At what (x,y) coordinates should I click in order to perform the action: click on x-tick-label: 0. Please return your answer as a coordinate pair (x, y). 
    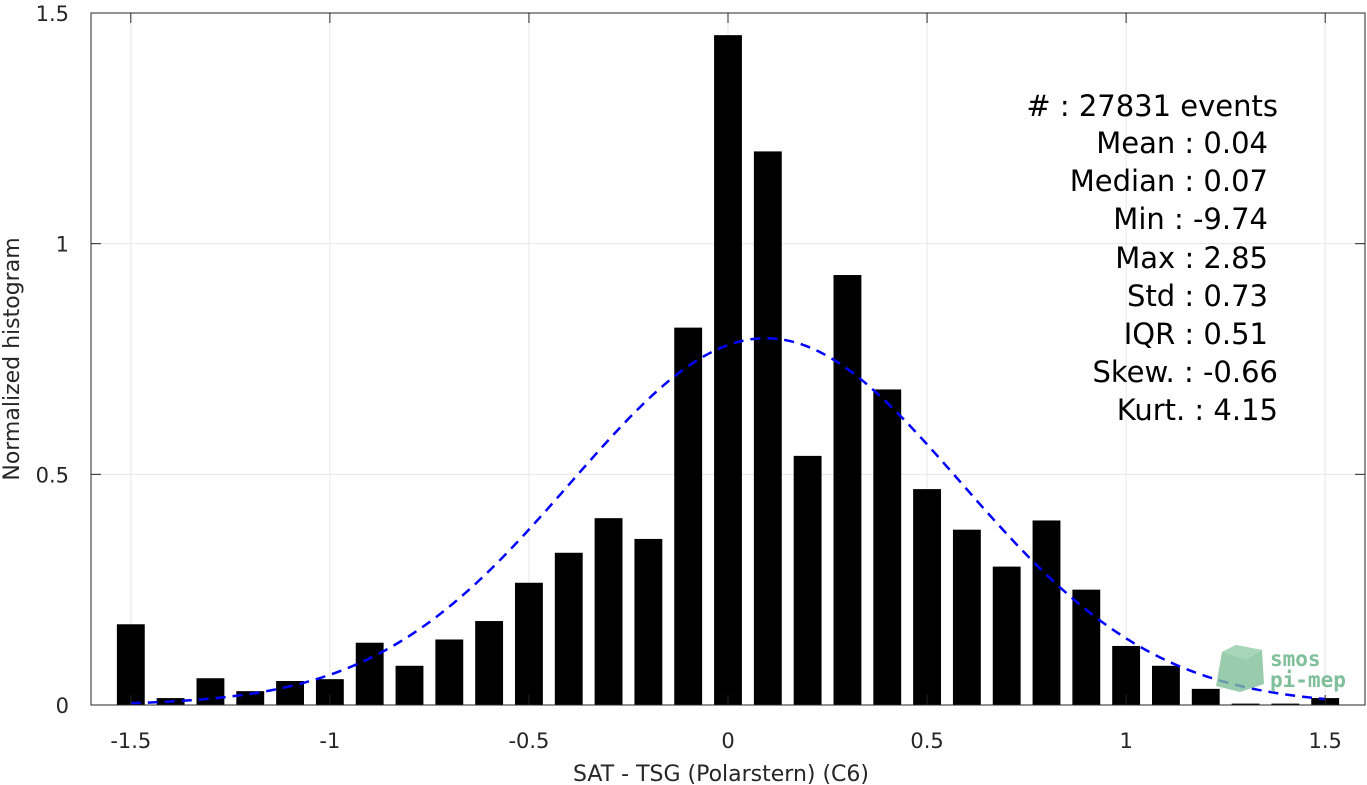
    Looking at the image, I should click on (727, 741).